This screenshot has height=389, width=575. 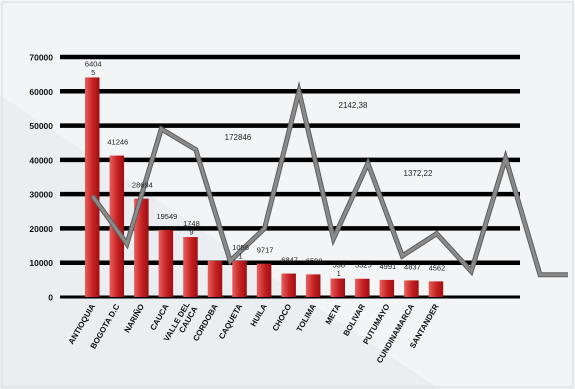 What do you see at coordinates (314, 260) in the screenshot?
I see `data-label: 6598` at bounding box center [314, 260].